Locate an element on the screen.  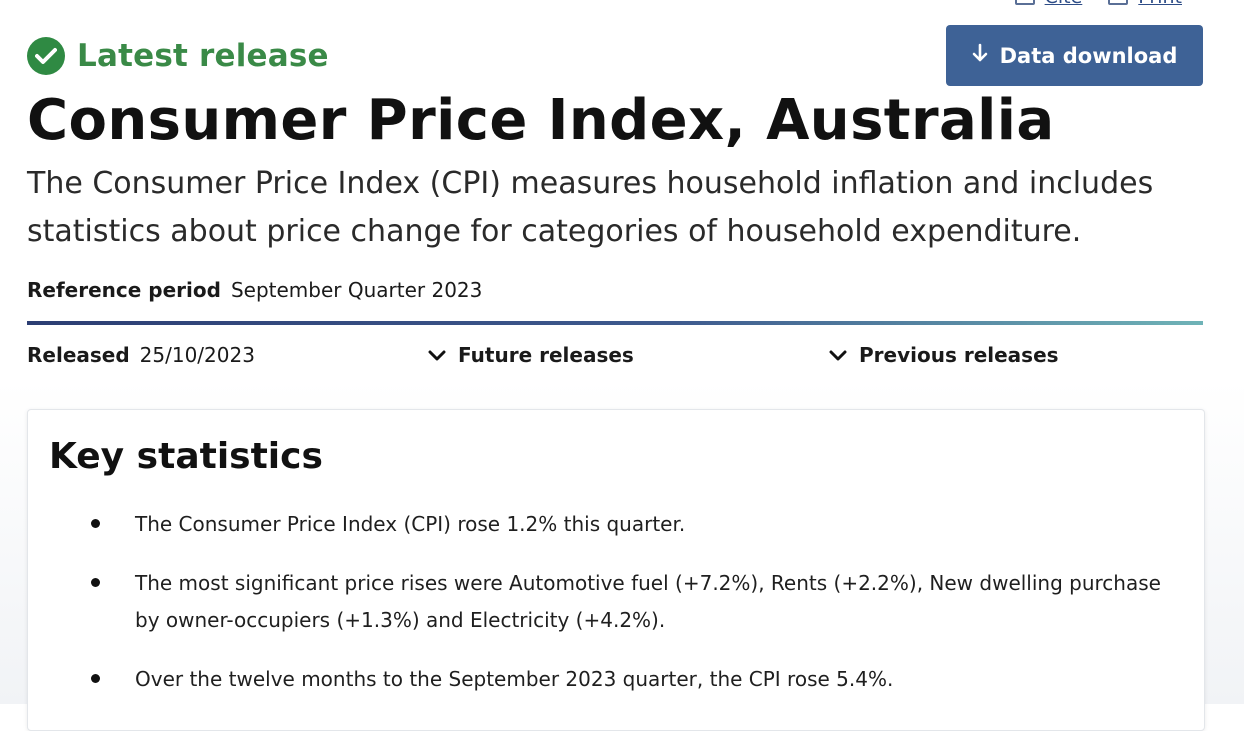
cite-link: Cite is located at coordinates (1048, 4).